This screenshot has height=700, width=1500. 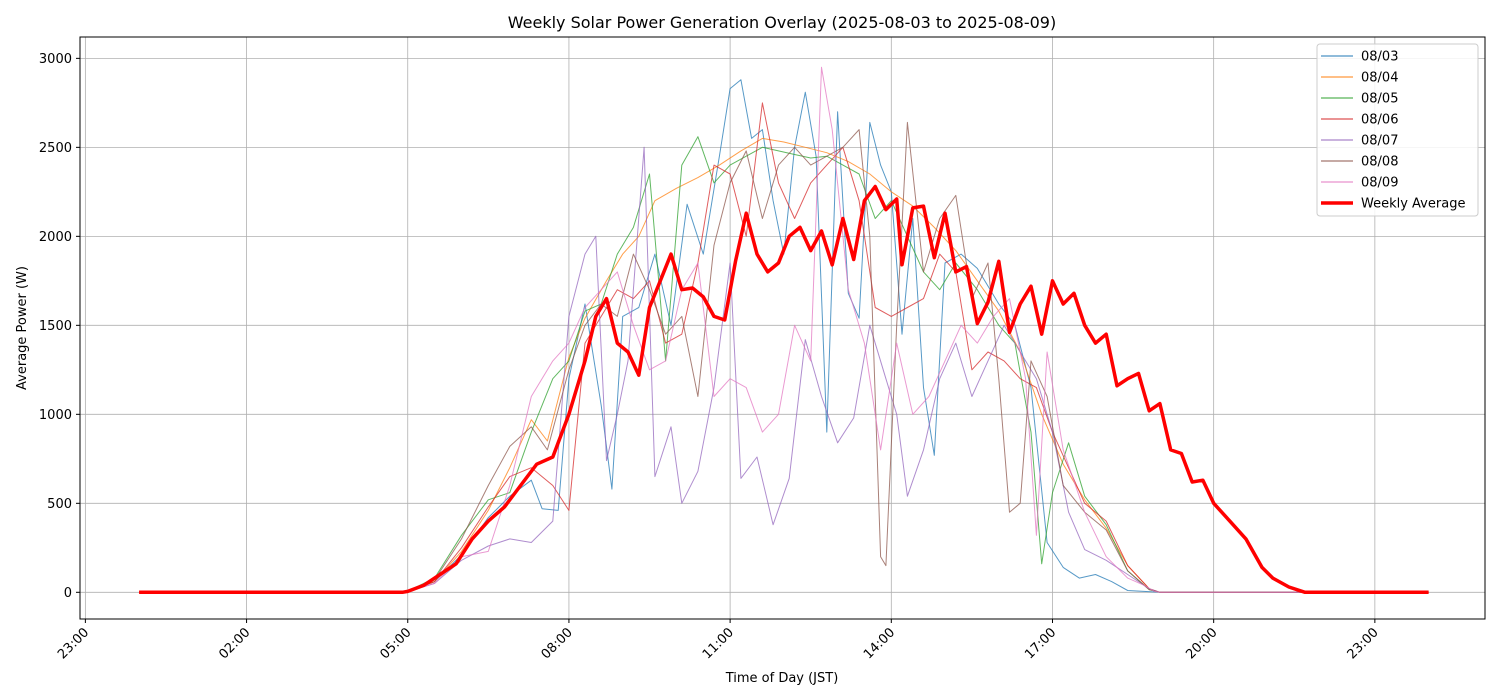 I want to click on y-tick-label: 3000, so click(x=55, y=59).